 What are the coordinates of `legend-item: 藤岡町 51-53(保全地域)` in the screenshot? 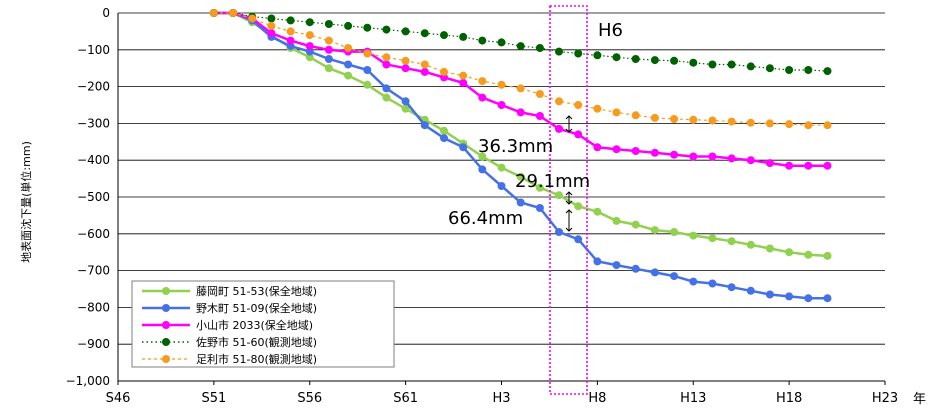 It's located at (229, 291).